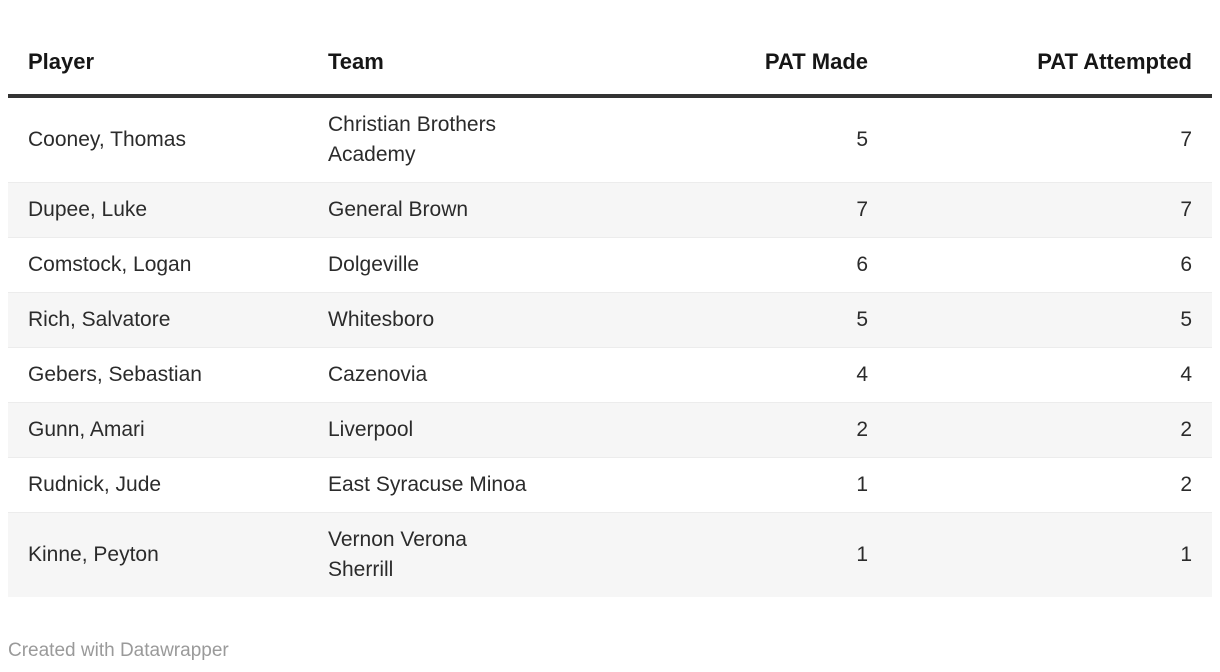  What do you see at coordinates (610, 48) in the screenshot?
I see `header-row: Player Team PAT Made PAT Attempted` at bounding box center [610, 48].